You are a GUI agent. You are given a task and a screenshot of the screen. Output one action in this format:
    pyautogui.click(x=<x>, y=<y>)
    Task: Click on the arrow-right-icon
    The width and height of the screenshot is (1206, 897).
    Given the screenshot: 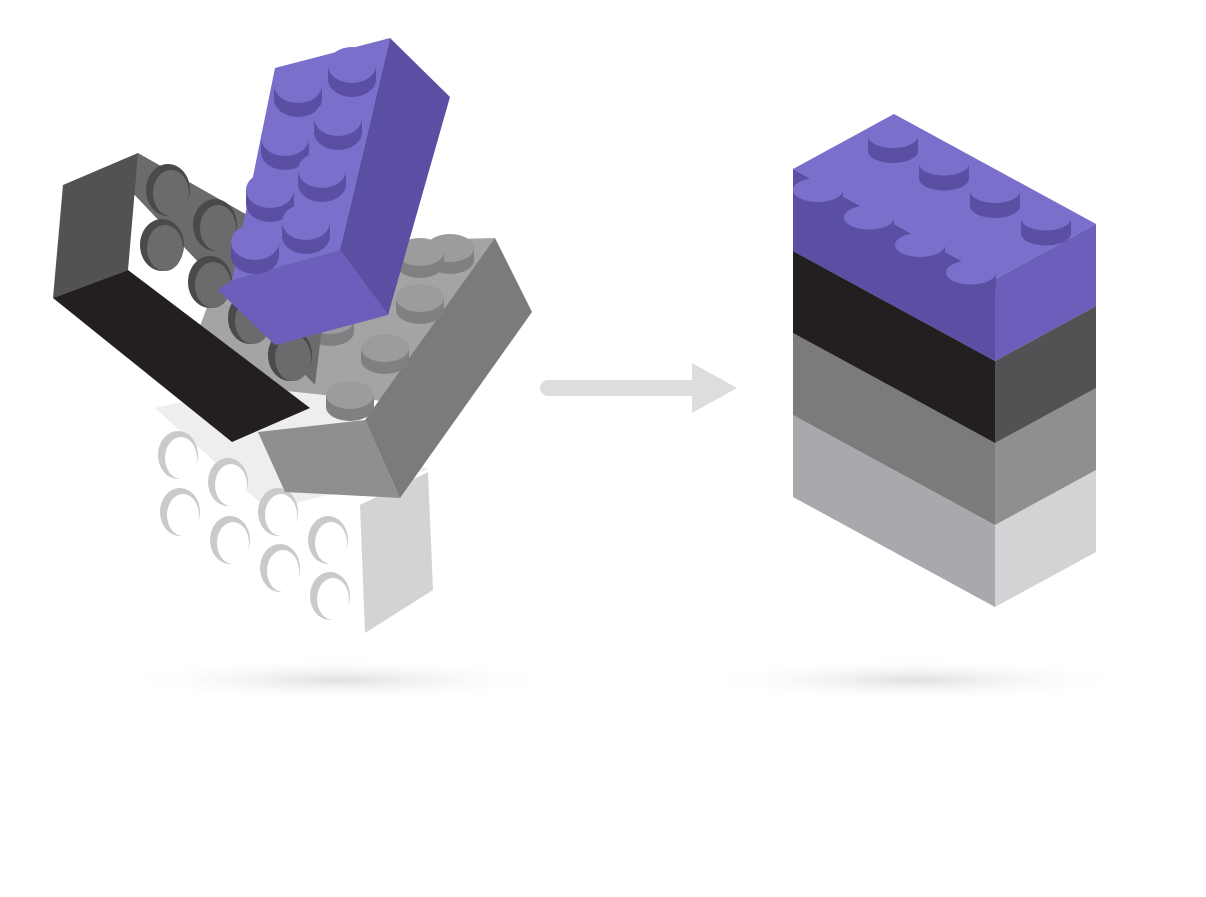 What is the action you would take?
    pyautogui.click(x=638, y=388)
    